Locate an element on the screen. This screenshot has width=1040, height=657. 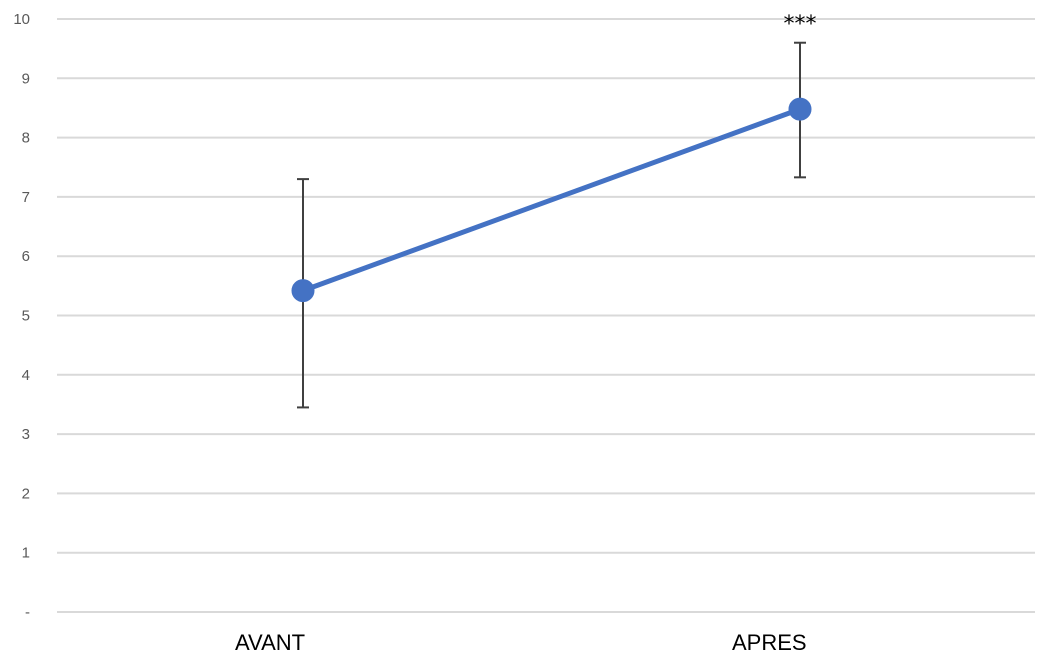
y-tick-label: 8 is located at coordinates (26, 138).